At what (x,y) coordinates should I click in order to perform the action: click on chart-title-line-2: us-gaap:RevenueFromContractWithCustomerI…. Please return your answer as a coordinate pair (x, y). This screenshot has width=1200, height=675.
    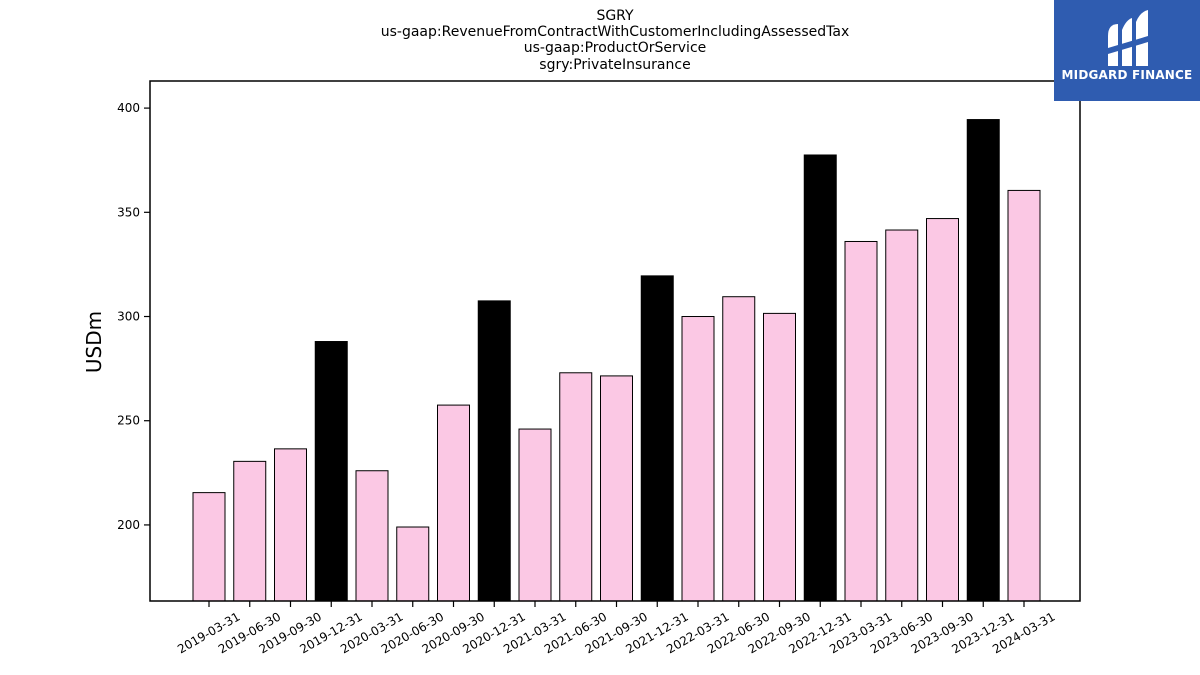
    Looking at the image, I should click on (615, 32).